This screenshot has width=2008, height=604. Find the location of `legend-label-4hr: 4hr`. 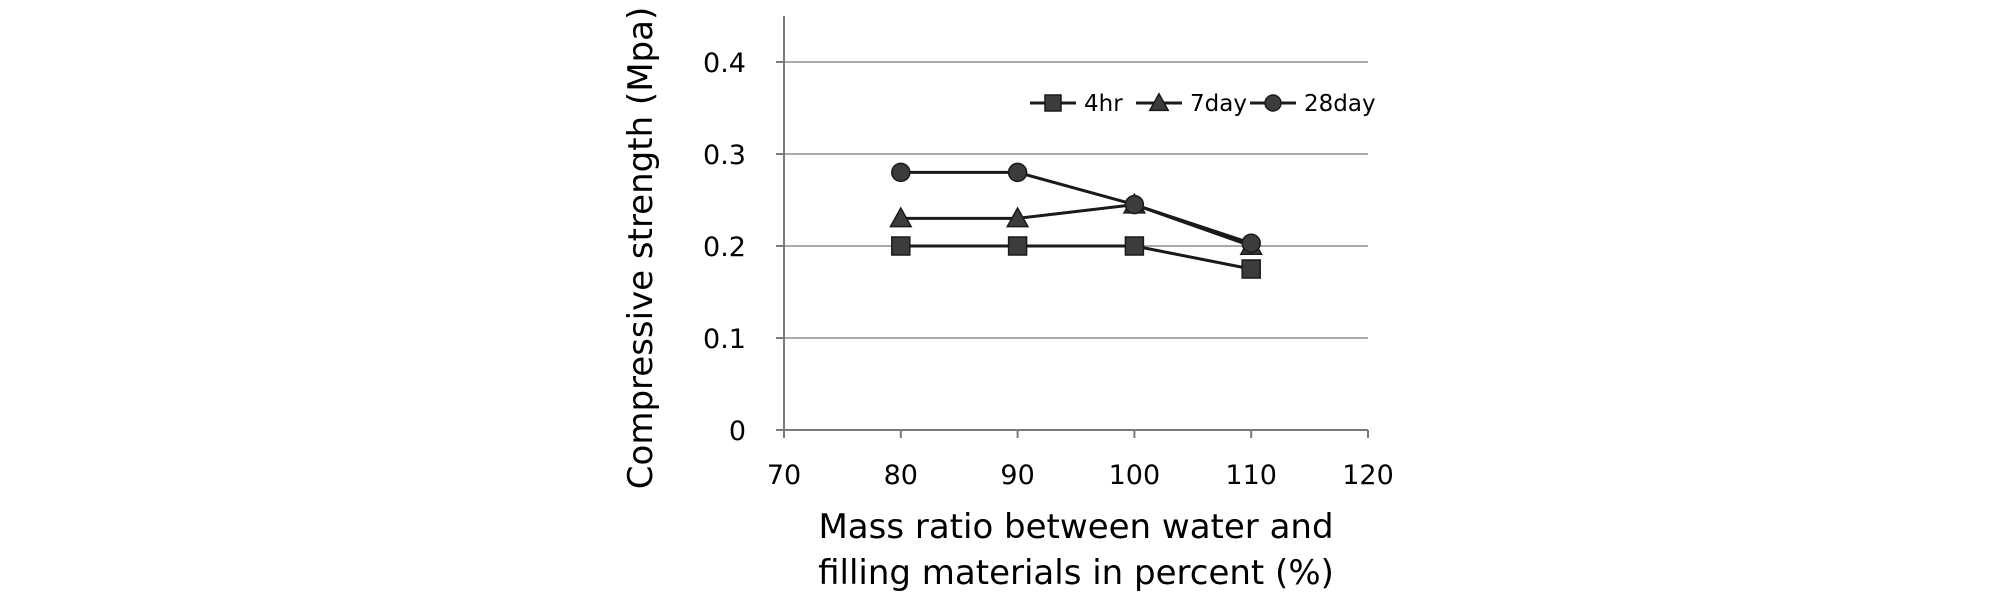

legend-label-4hr: 4hr is located at coordinates (1103, 104).